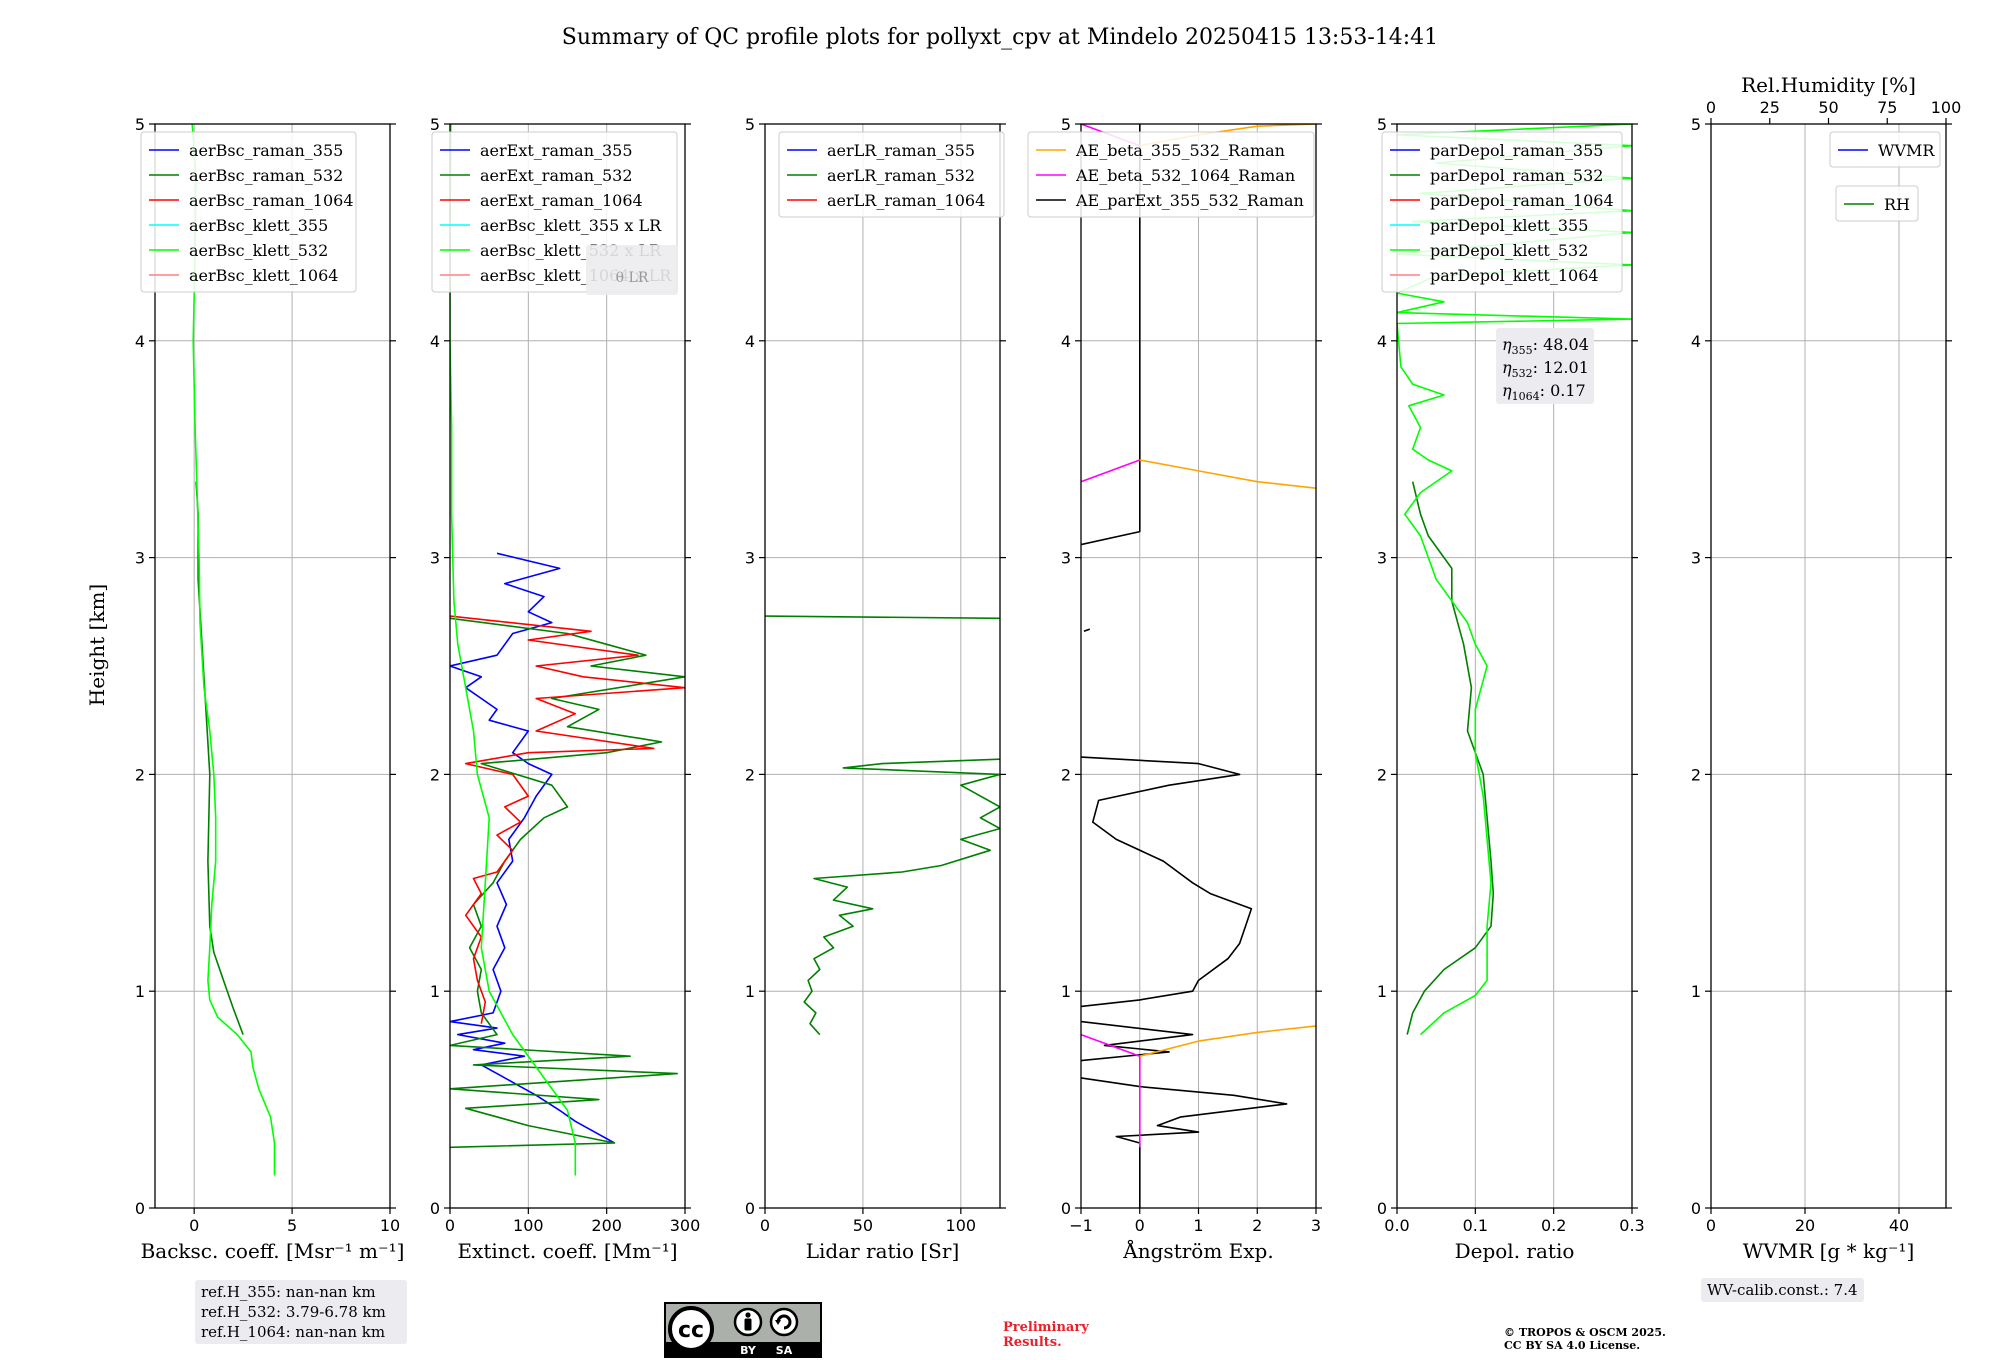  Describe the element at coordinates (556, 150) in the screenshot. I see `legend-label: aerExt_raman_355` at that location.